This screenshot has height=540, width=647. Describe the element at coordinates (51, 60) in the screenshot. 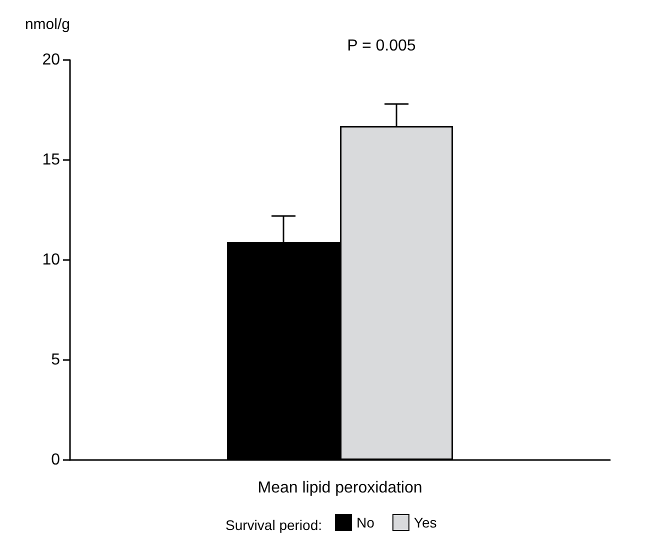

I see `y-tick-label: 20` at that location.